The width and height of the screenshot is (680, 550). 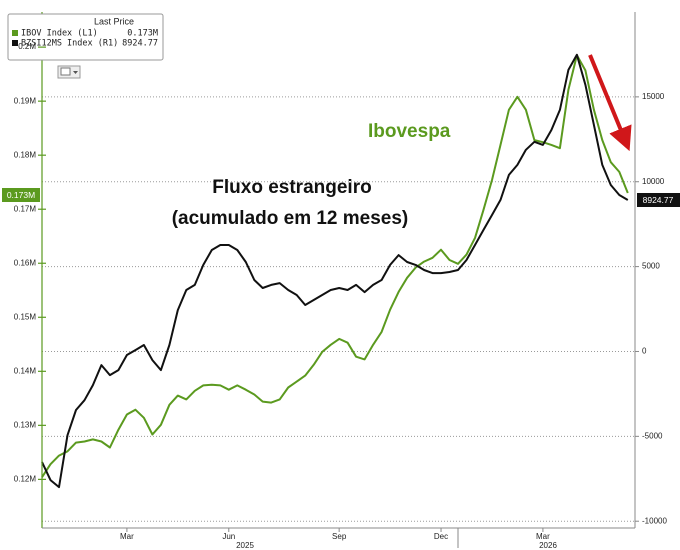 I want to click on year-label: 2025, so click(x=245, y=545).